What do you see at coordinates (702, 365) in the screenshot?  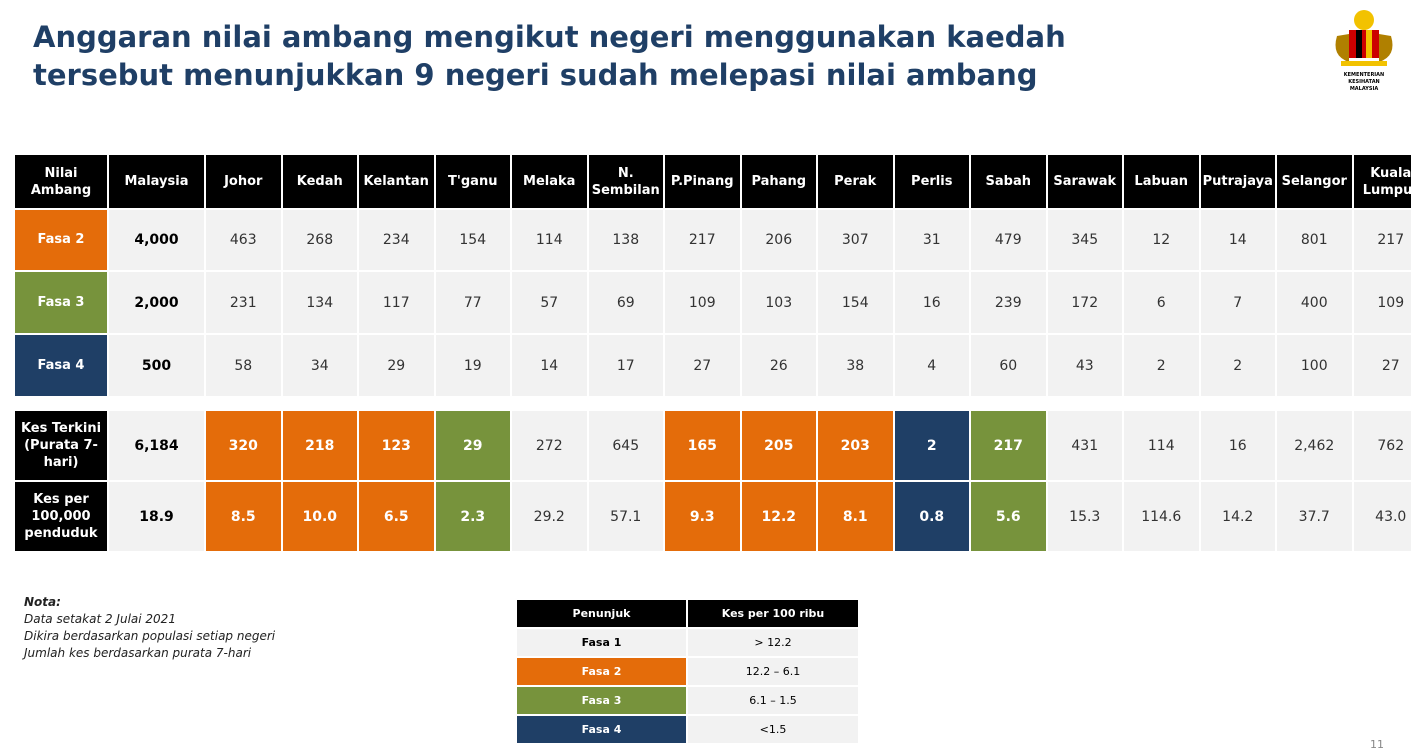 I see `cell: 27` at bounding box center [702, 365].